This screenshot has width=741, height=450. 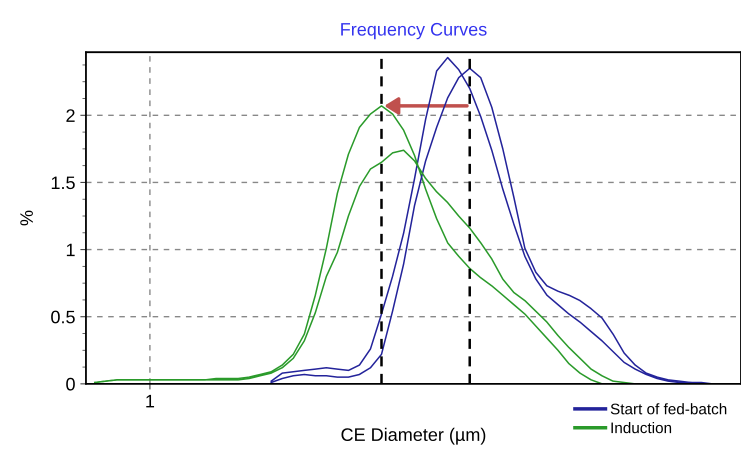 I want to click on x-axis-title: CE Diameter (µm), so click(x=413, y=436).